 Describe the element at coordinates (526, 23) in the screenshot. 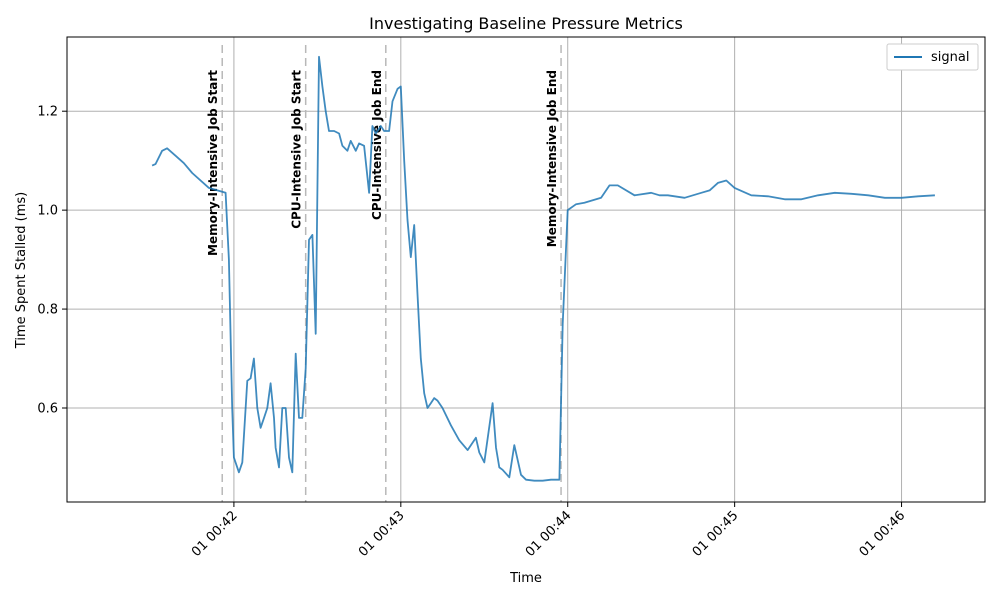

I see `chart-title: Investigating Baseline Pressure Metrics` at that location.